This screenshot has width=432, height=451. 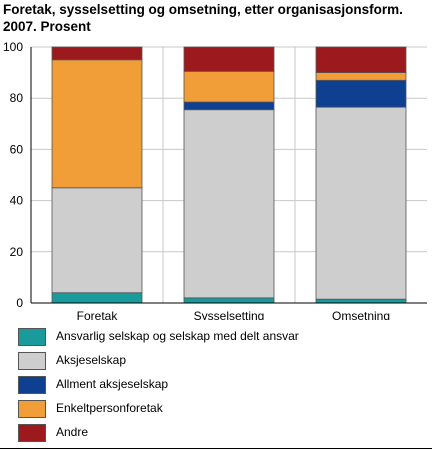 I want to click on legend-item: Andre, so click(x=223, y=434).